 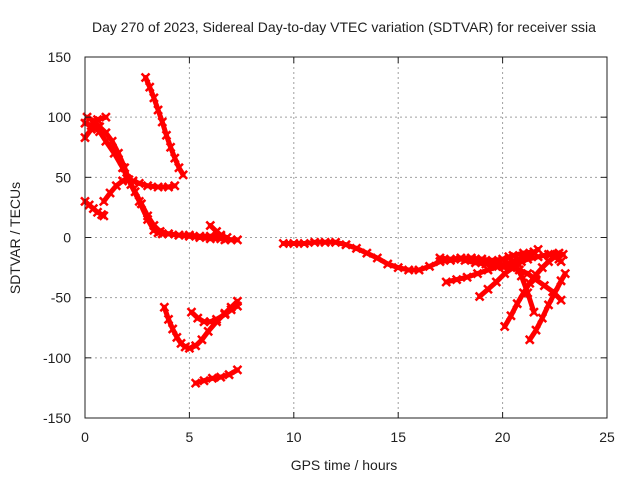 I want to click on x-tick-label: 0, so click(x=85, y=437).